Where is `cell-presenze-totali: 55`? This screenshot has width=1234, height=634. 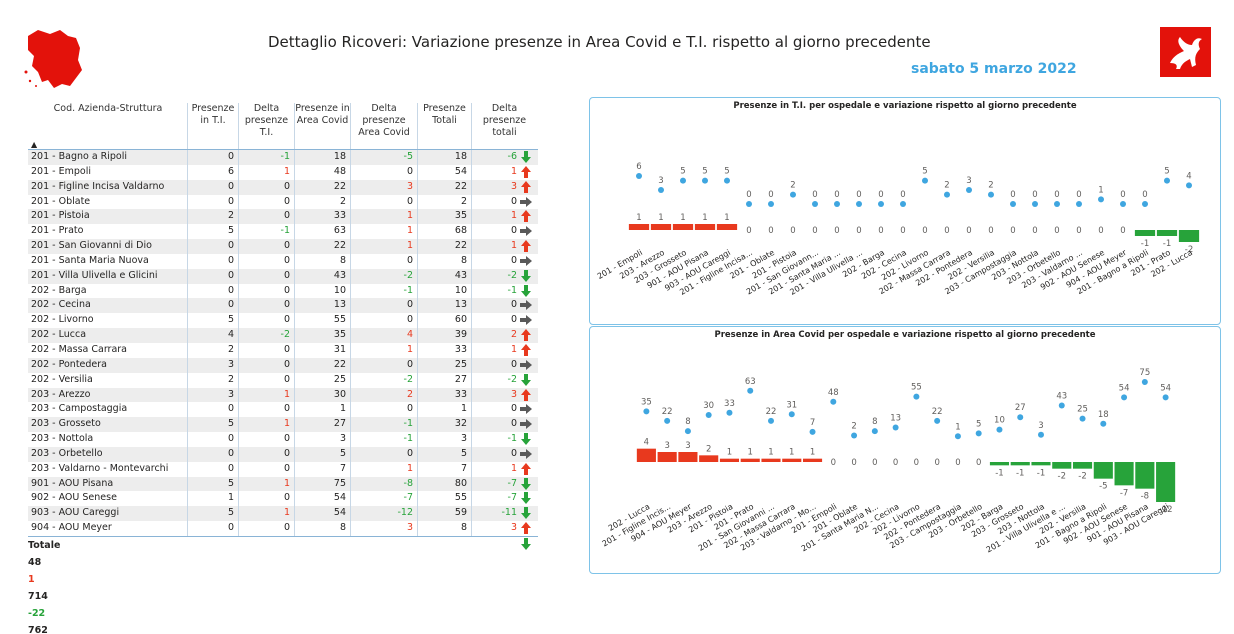 cell-presenze-totali: 55 is located at coordinates (460, 498).